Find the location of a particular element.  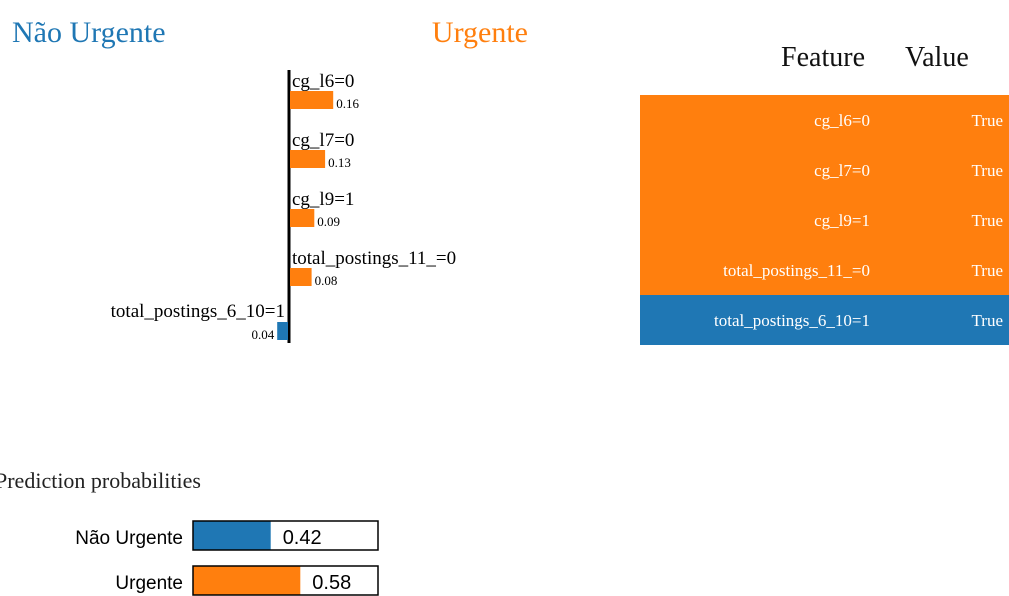

class-name: Urgente is located at coordinates (480, 32).